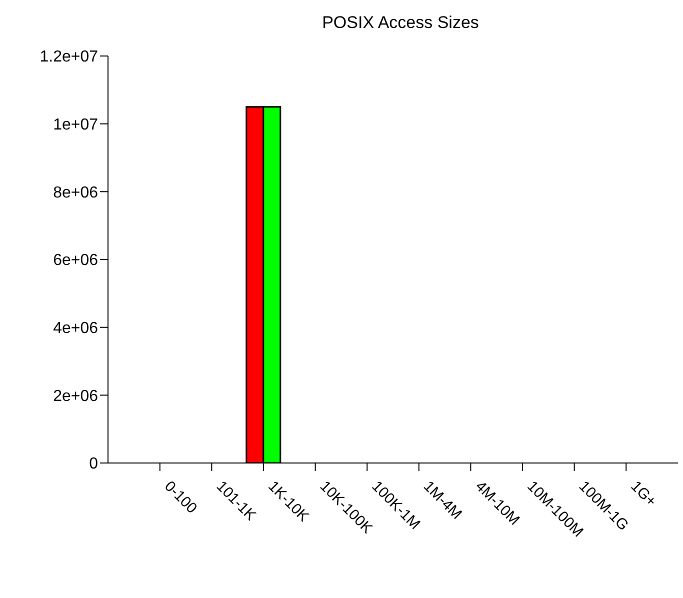 The image size is (683, 598). I want to click on y-tick-label: 4e+06, so click(75, 329).